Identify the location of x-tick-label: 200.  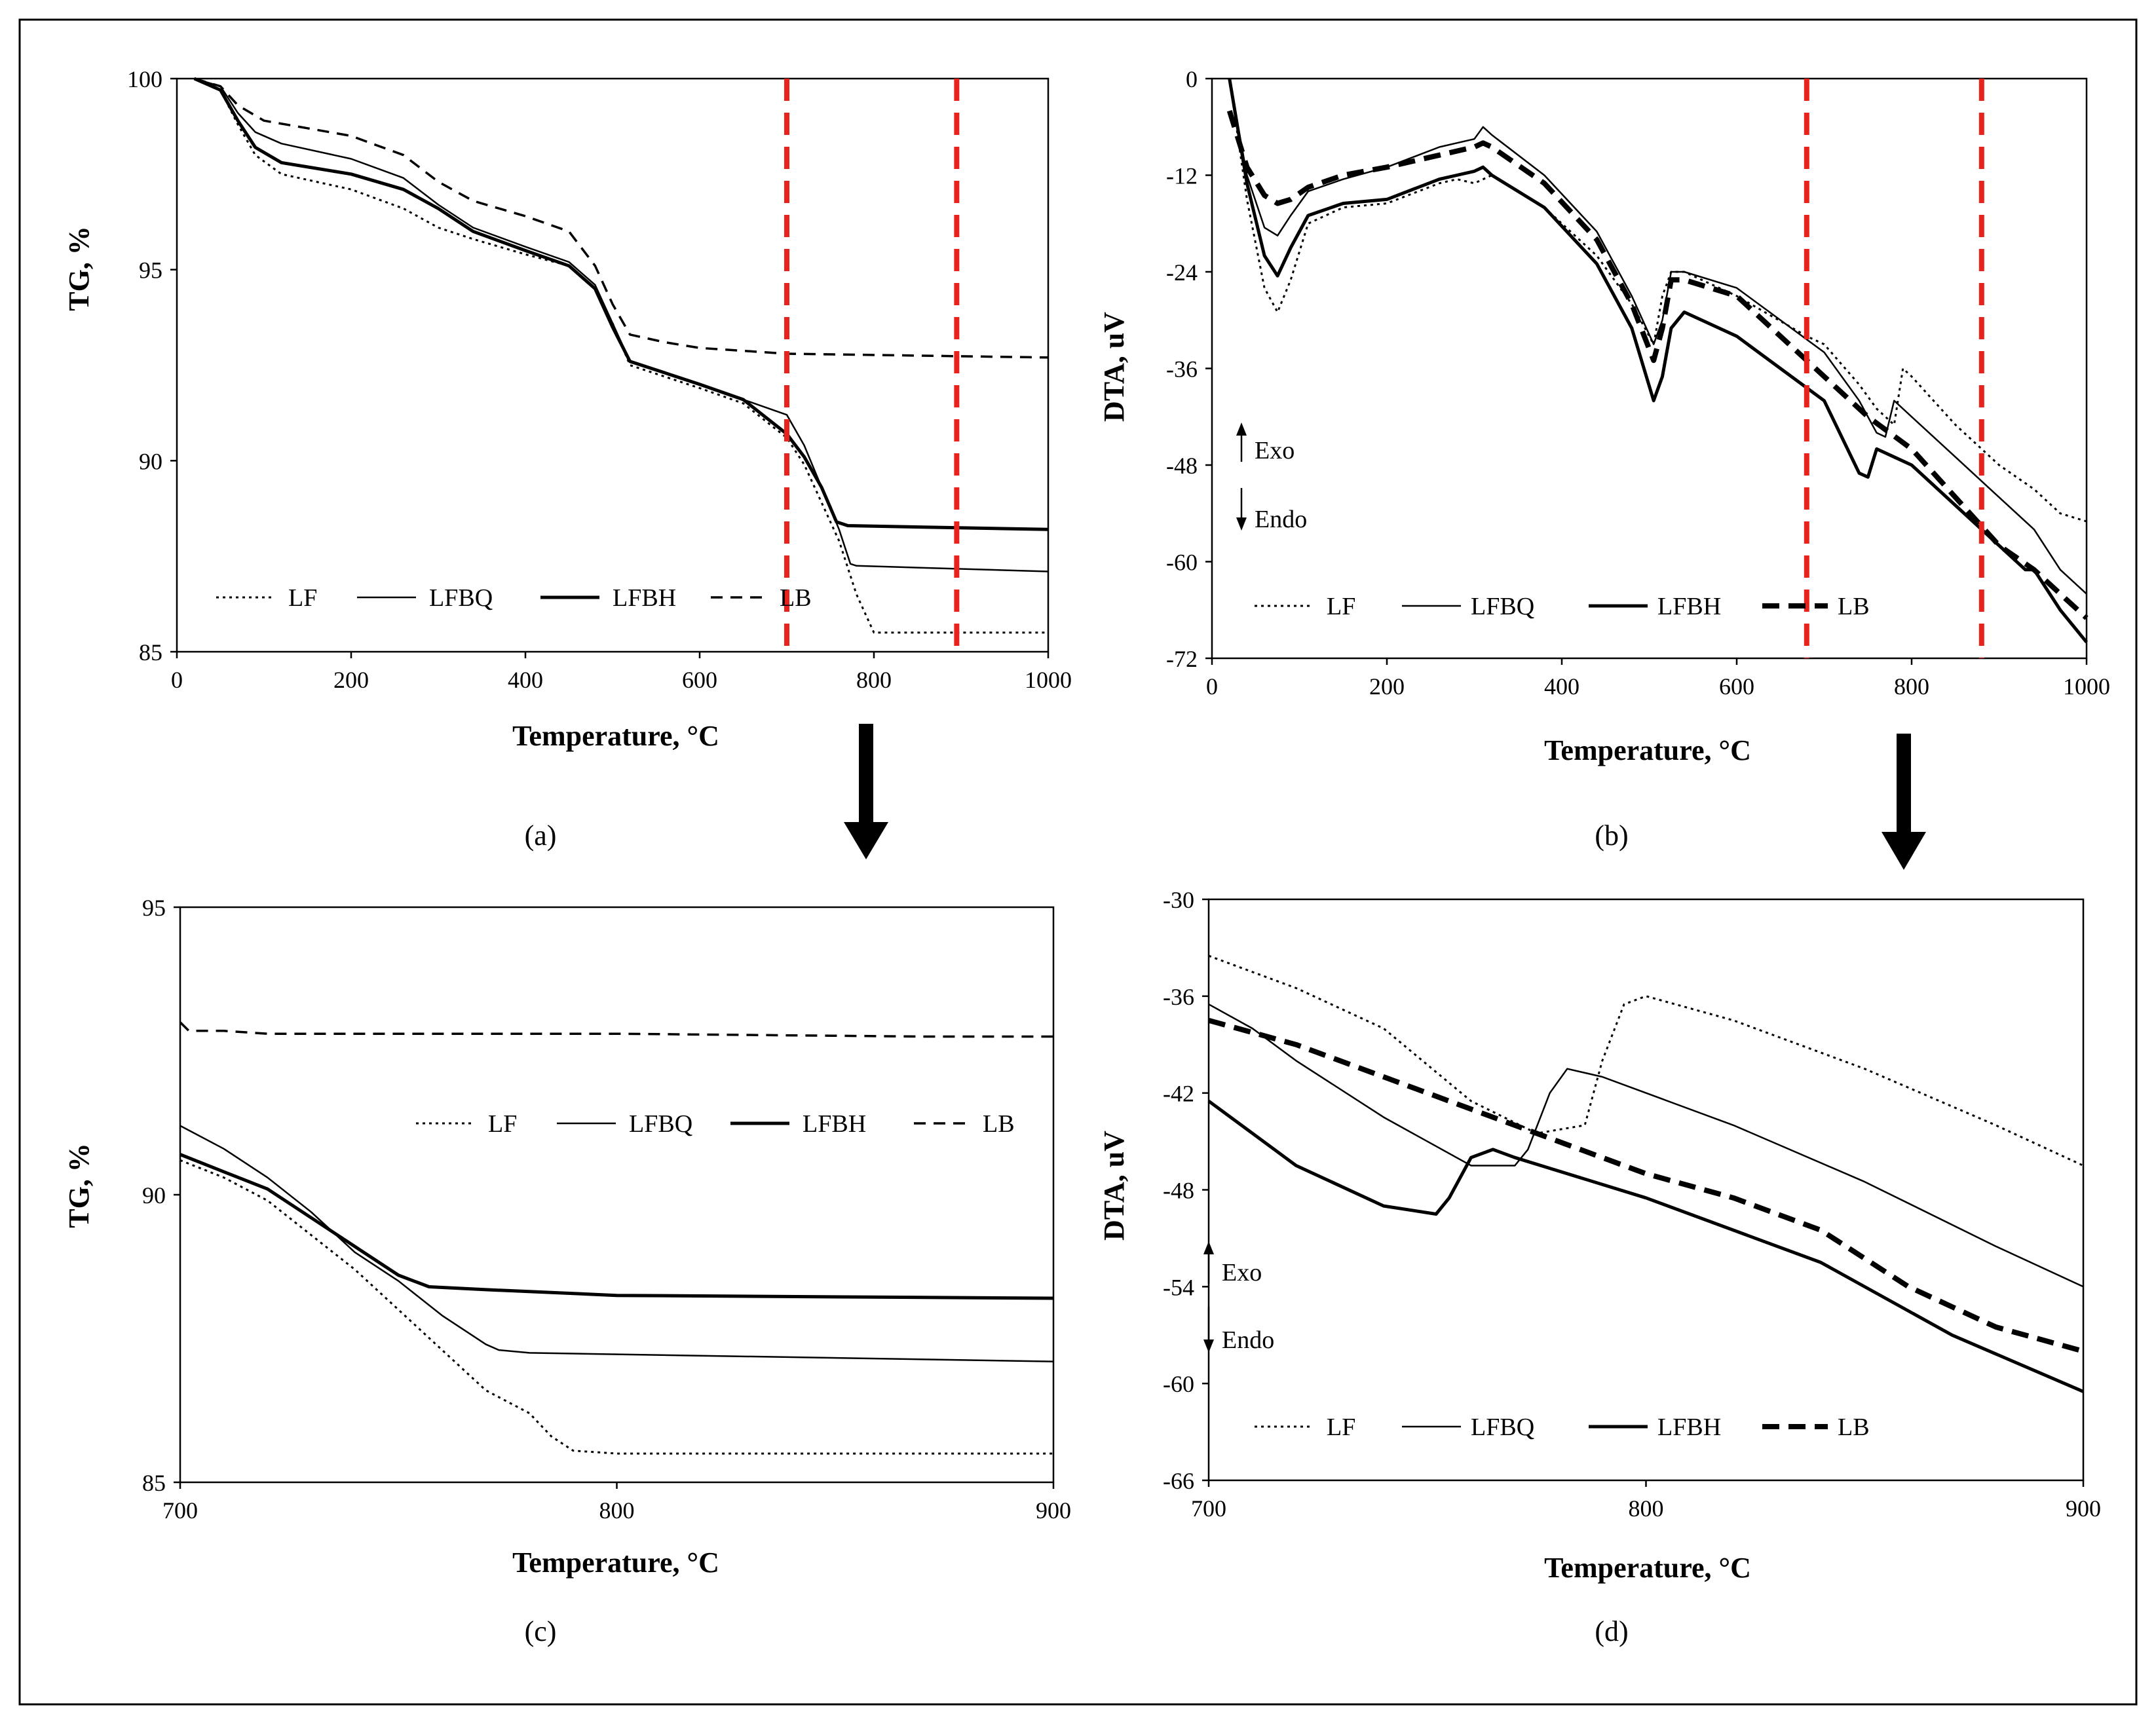
(351, 680).